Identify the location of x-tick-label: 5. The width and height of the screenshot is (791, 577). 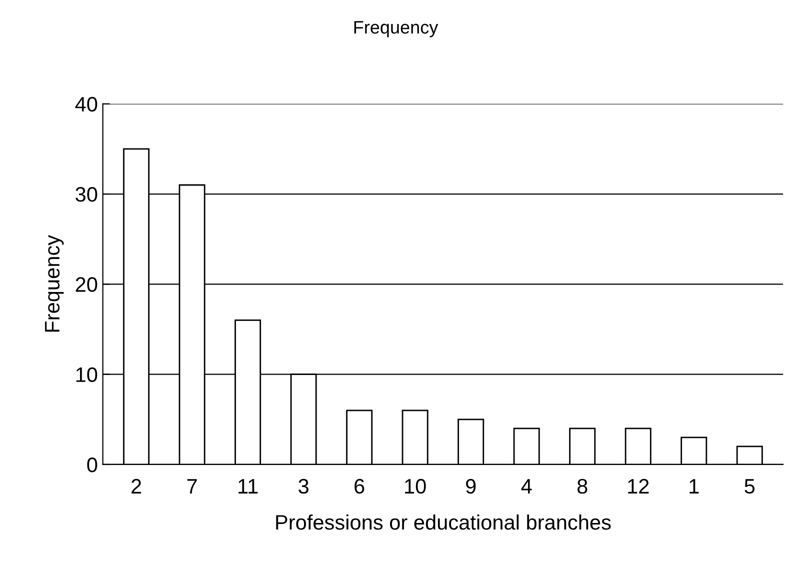
(749, 486).